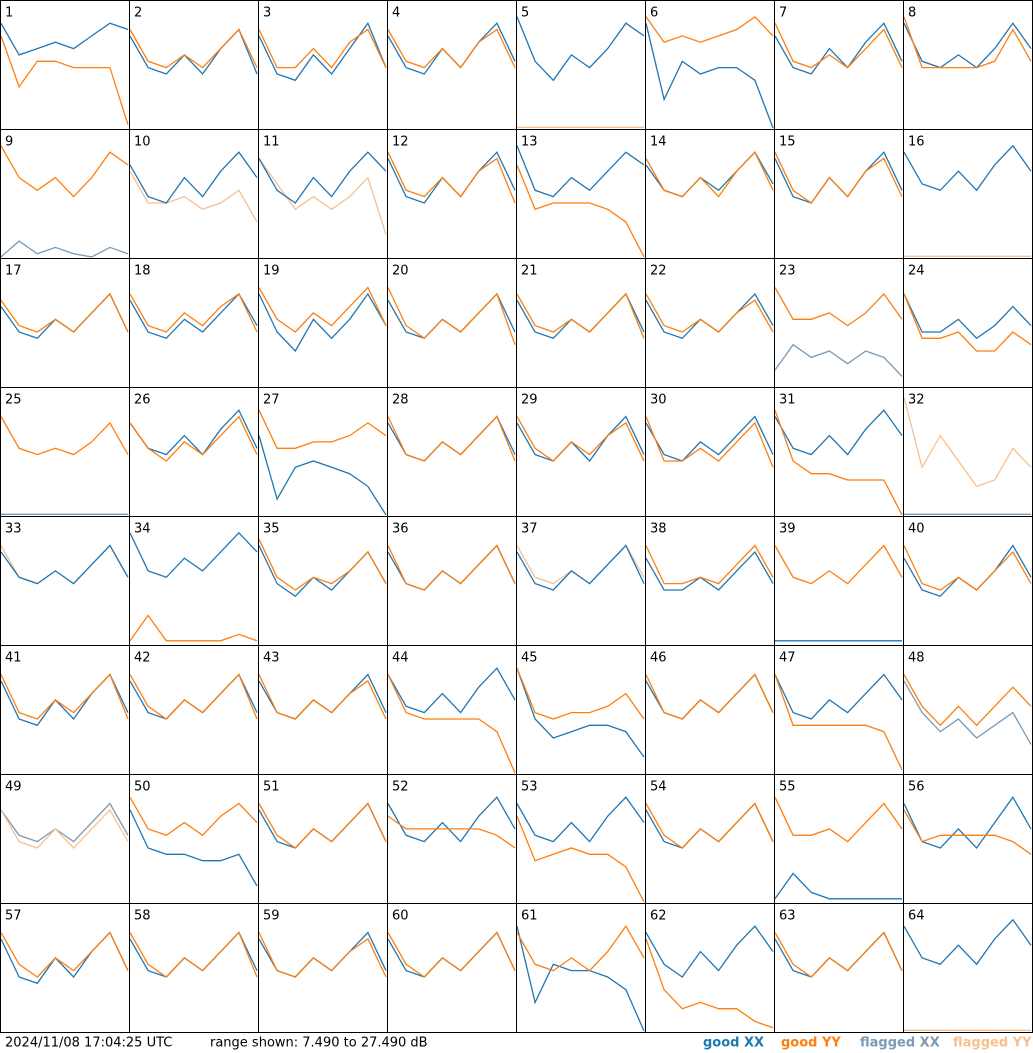 This screenshot has width=1033, height=1053. Describe the element at coordinates (142, 142) in the screenshot. I see `panel-label: 10` at that location.